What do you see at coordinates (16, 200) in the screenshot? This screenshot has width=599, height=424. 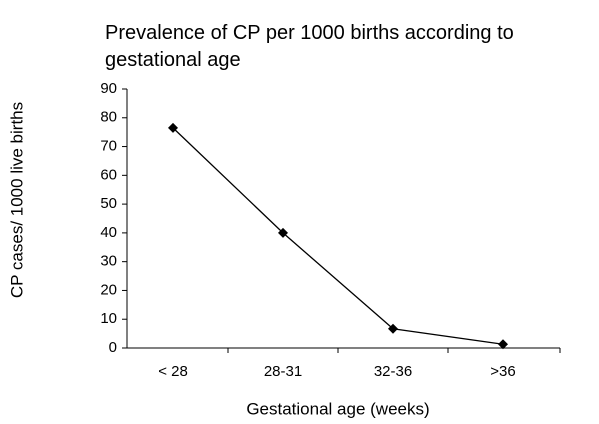 I see `y-axis-label: CP cases/ 1000 live births` at bounding box center [16, 200].